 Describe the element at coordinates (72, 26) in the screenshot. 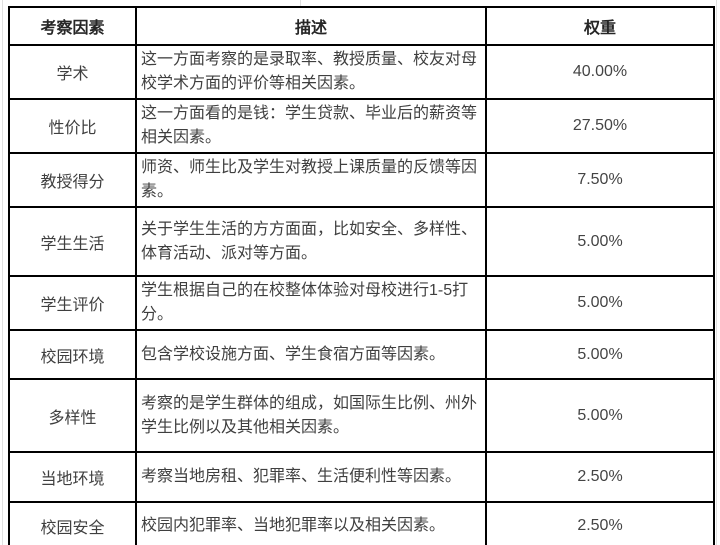

I see `header-factor: 考察因素` at that location.